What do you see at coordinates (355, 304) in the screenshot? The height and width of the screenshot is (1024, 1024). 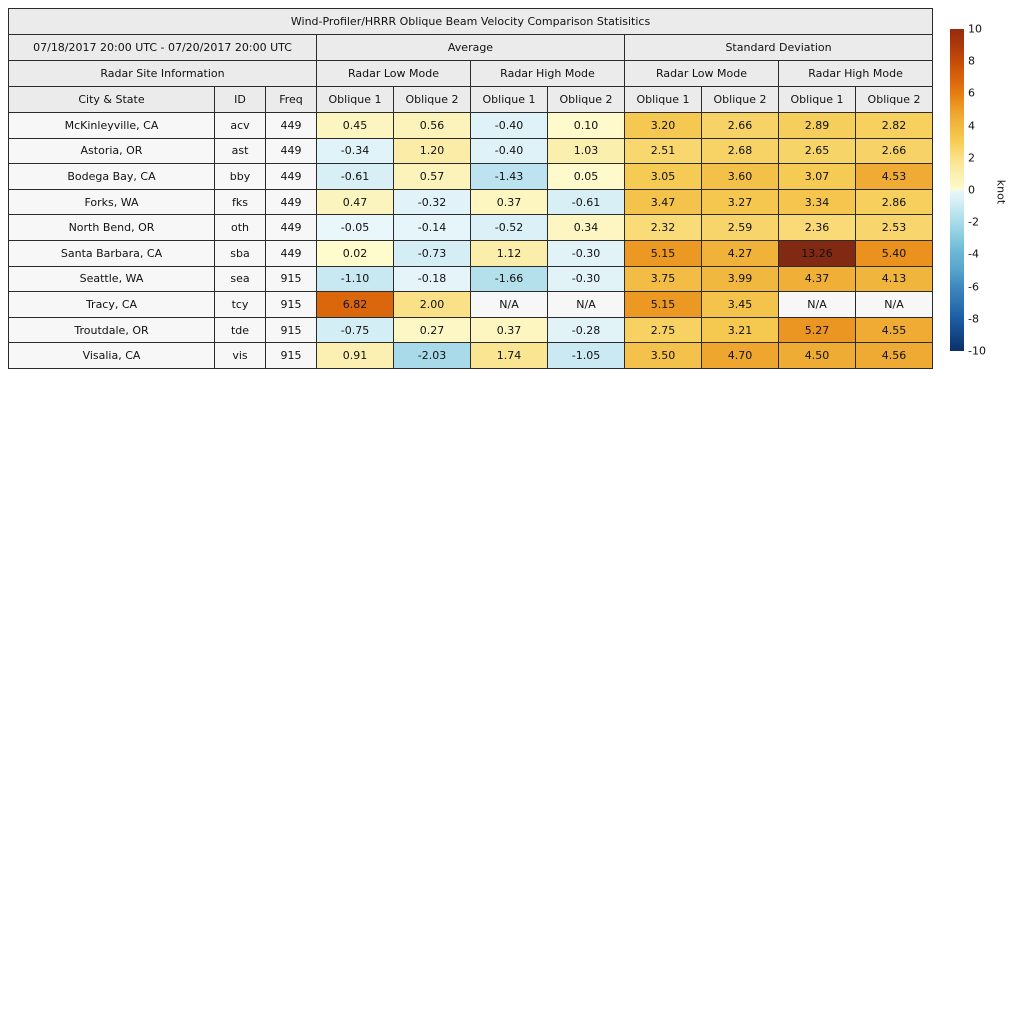 I see `value-cell: 6.82` at bounding box center [355, 304].